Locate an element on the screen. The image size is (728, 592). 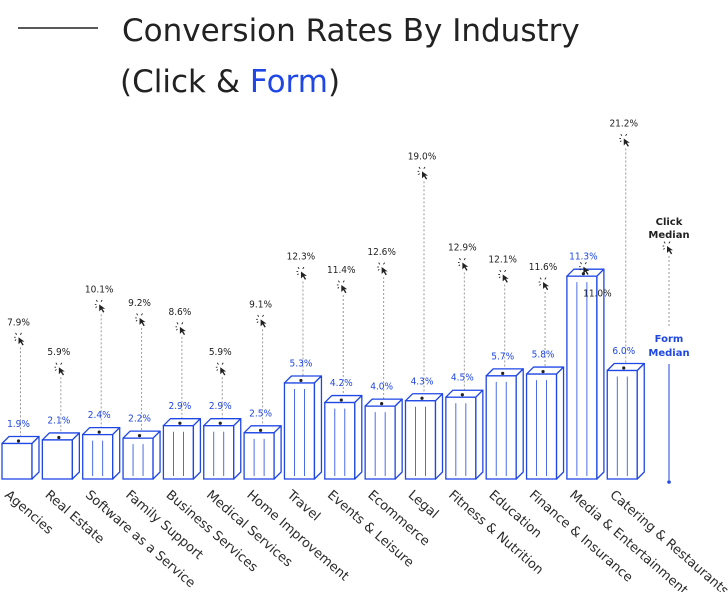
title-form-word: Form is located at coordinates (289, 82).